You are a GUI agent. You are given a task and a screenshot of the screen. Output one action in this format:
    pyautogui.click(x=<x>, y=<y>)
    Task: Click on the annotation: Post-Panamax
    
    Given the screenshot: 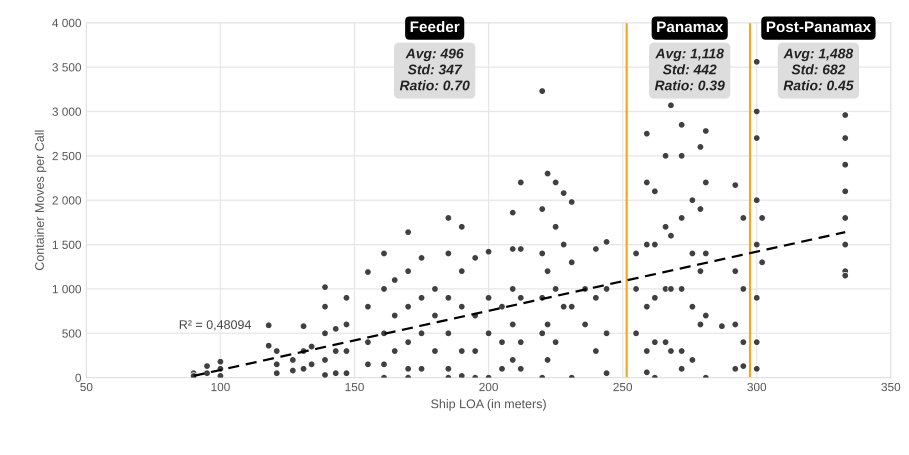 What is the action you would take?
    pyautogui.click(x=818, y=27)
    